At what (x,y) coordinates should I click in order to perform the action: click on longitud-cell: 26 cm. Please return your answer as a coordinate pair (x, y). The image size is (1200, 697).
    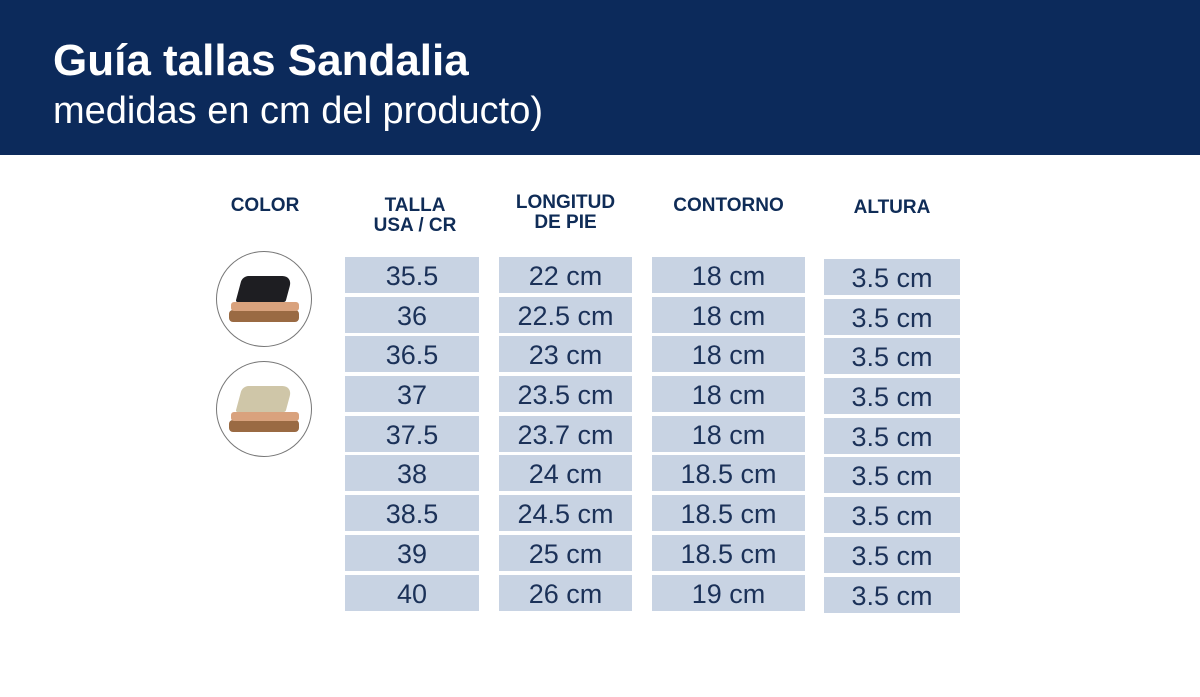
    Looking at the image, I should click on (565, 592).